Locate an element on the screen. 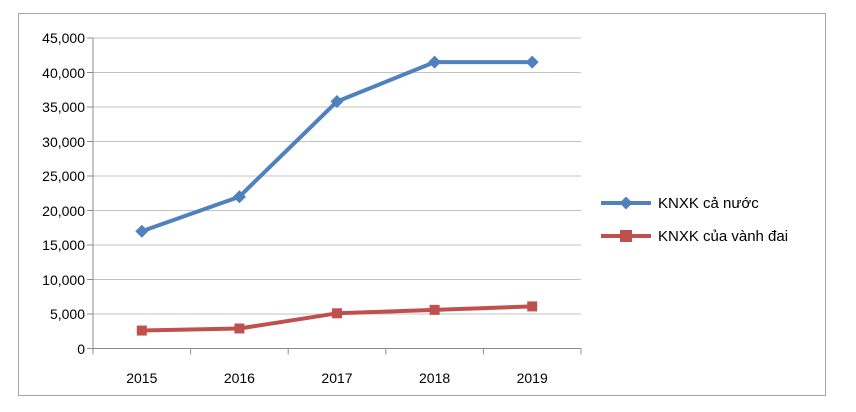  legend-diamond-marker is located at coordinates (626, 203).